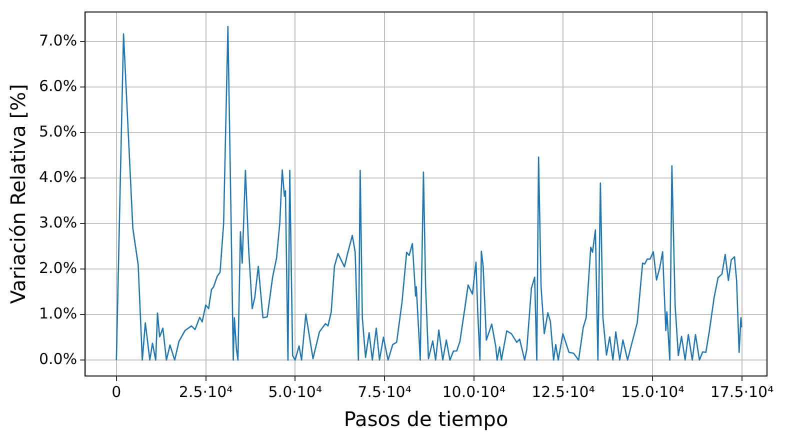 The image size is (805, 439). Describe the element at coordinates (385, 391) in the screenshot. I see `x-tick-label: 7.5·10⁴` at that location.